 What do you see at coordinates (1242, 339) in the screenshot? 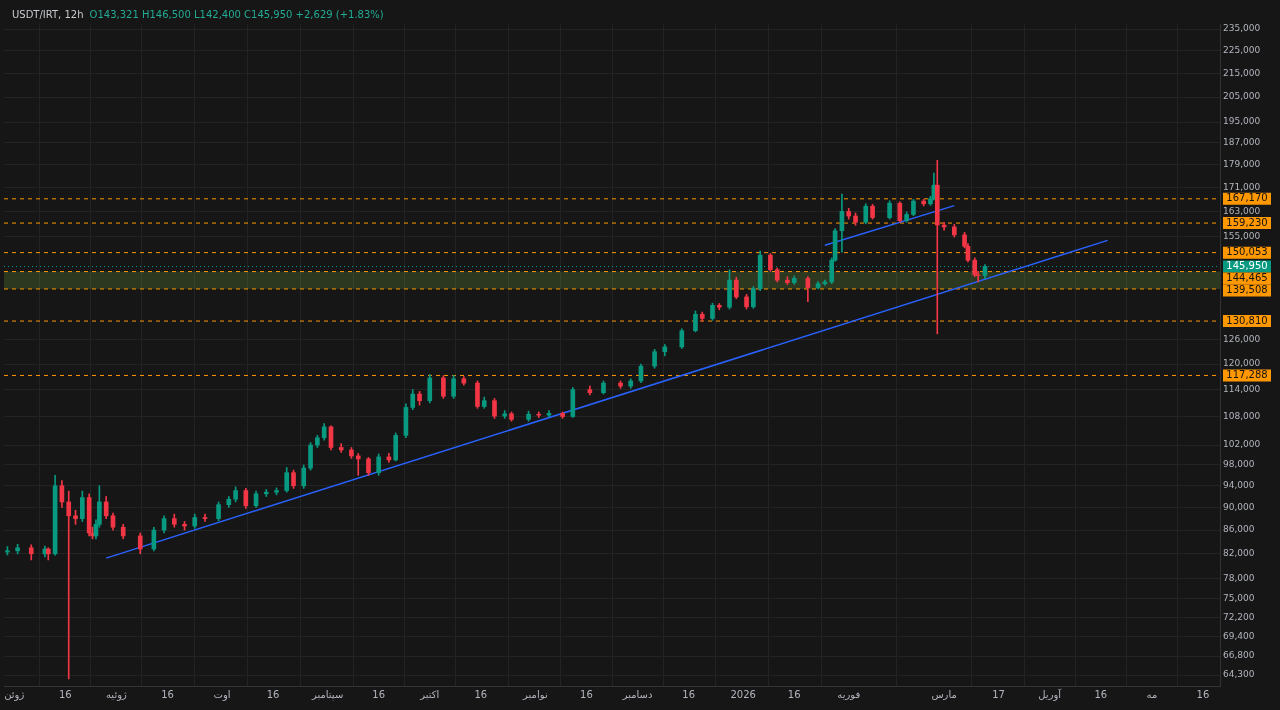
I see `y-tick-label: 126,000` at bounding box center [1242, 339].